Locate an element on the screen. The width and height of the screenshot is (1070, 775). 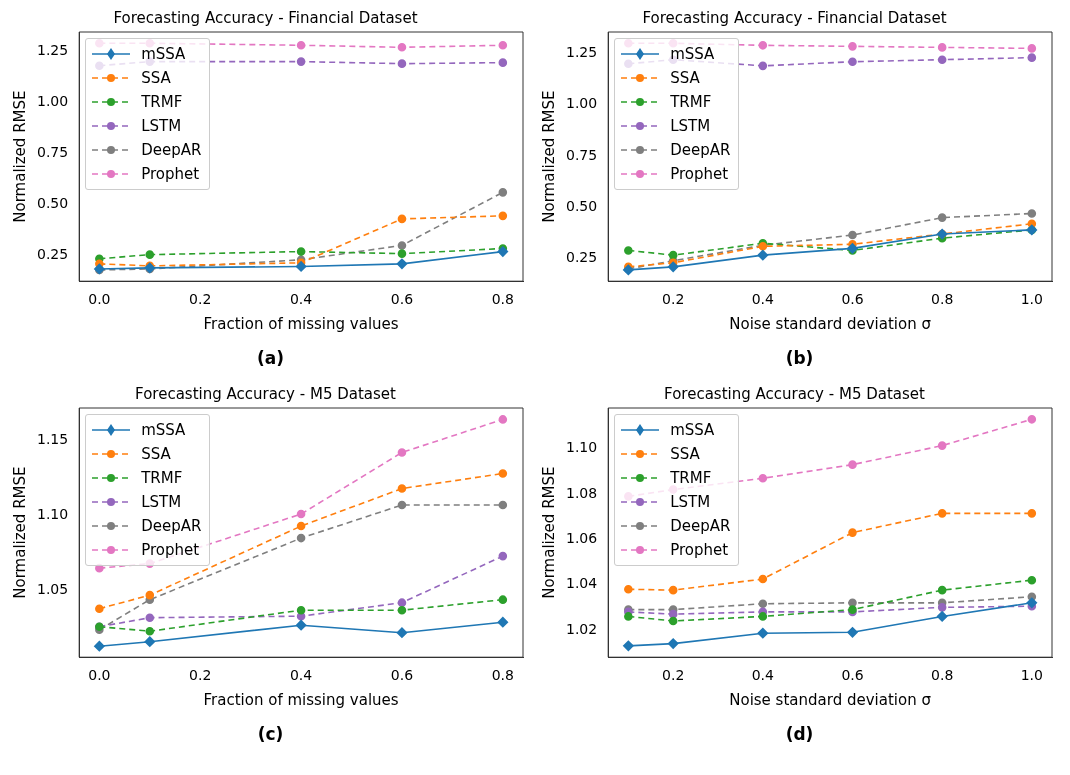
text: (d) is located at coordinates (799, 734).